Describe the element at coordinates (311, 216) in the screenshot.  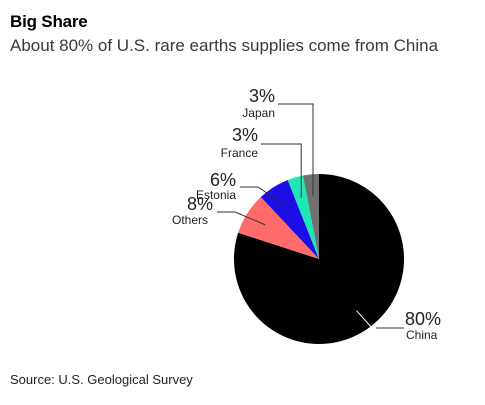
I see `pie-slice-japan` at that location.